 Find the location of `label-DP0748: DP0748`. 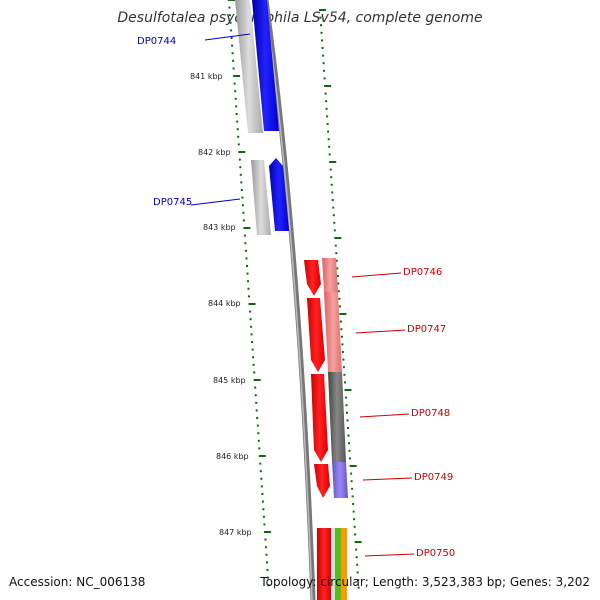

label-DP0748: DP0748 is located at coordinates (430, 413).